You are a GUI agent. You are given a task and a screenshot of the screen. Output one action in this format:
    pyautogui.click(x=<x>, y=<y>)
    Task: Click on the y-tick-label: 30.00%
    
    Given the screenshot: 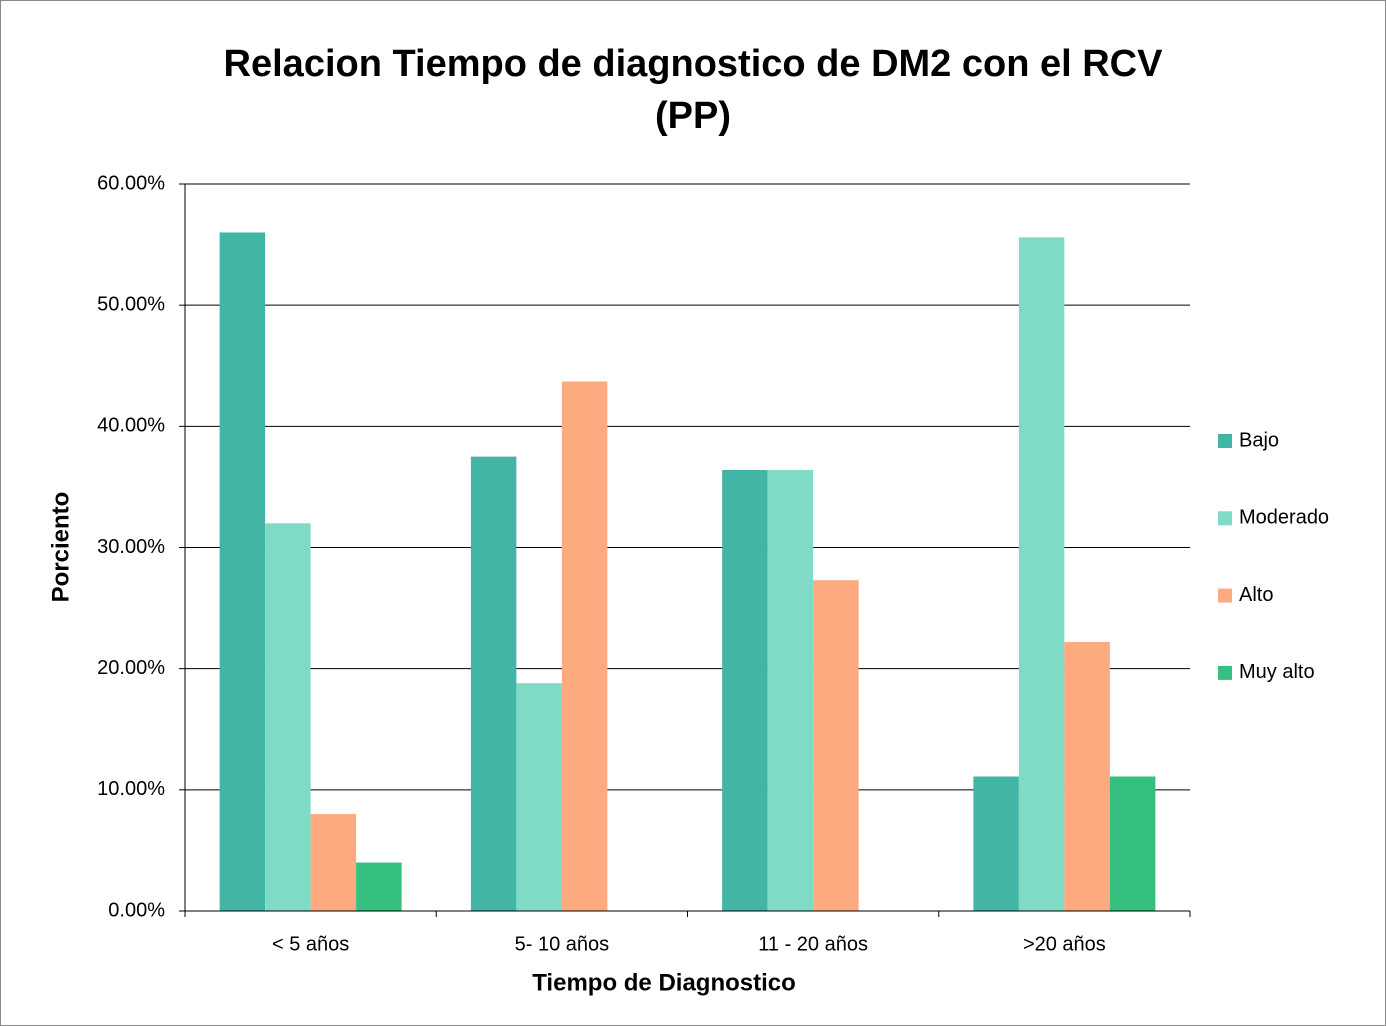 What is the action you would take?
    pyautogui.click(x=131, y=547)
    